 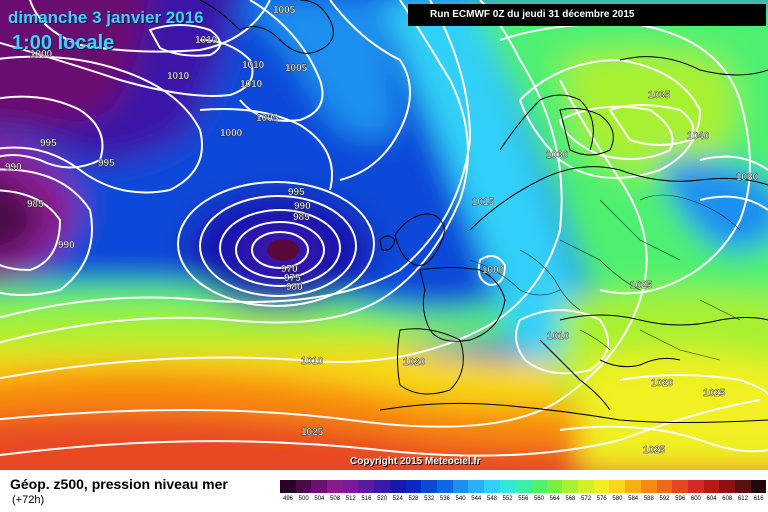 What do you see at coordinates (570, 499) in the screenshot?
I see `scale-label: 568` at bounding box center [570, 499].